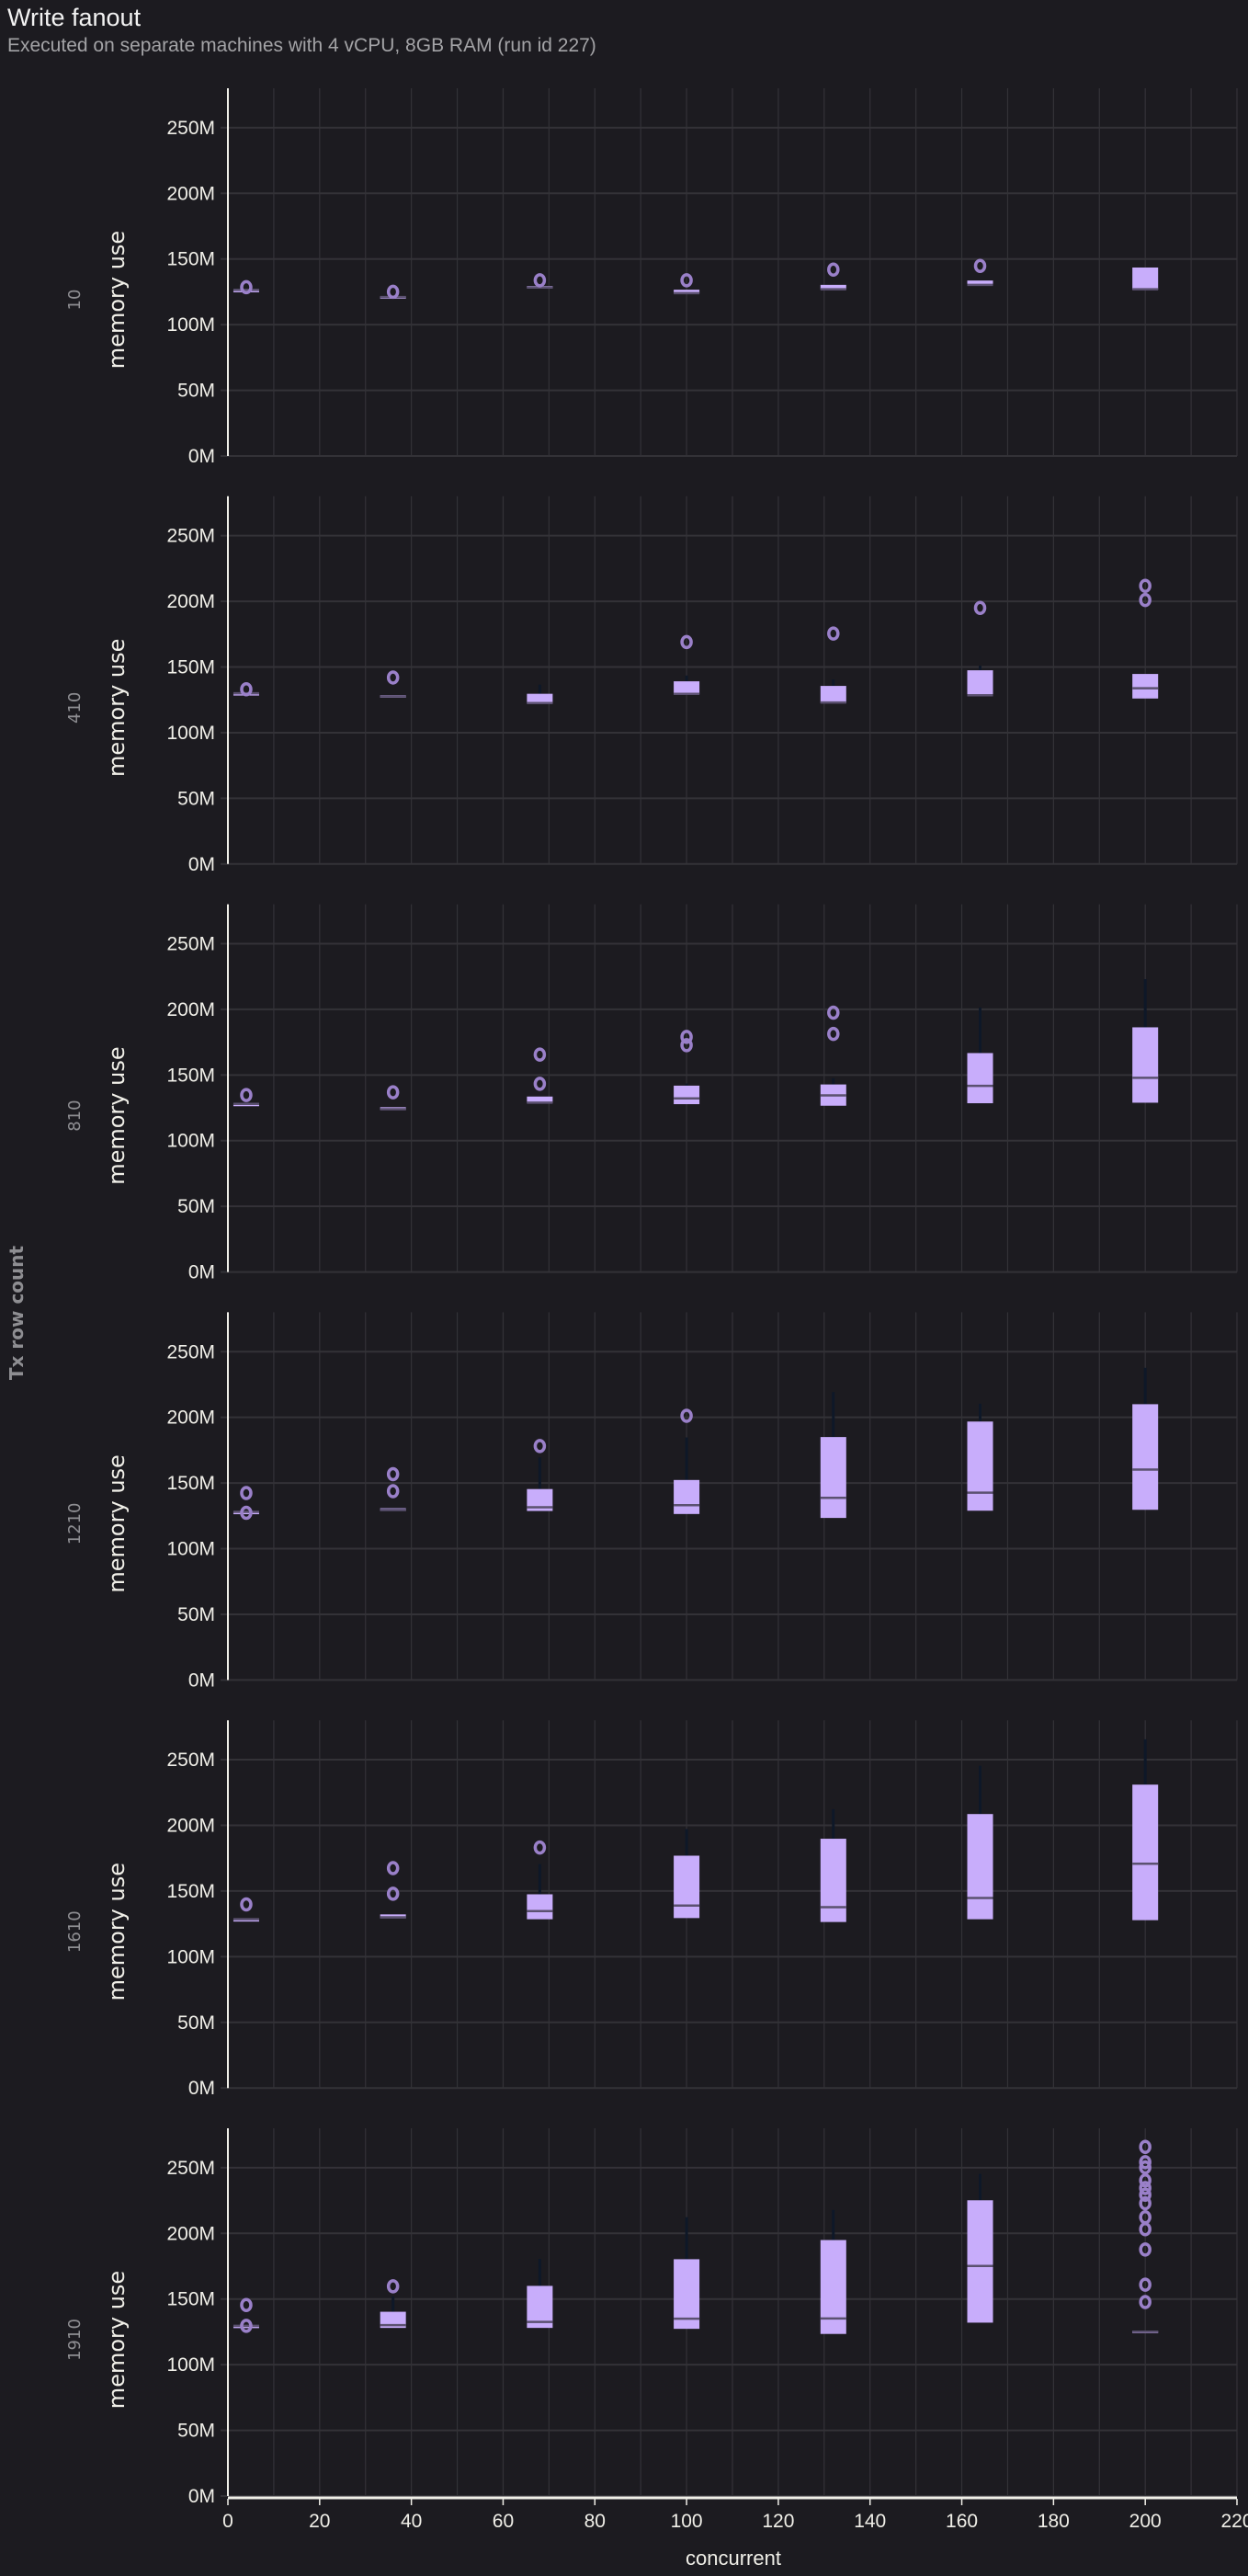  I want to click on box-10-x100, so click(687, 284).